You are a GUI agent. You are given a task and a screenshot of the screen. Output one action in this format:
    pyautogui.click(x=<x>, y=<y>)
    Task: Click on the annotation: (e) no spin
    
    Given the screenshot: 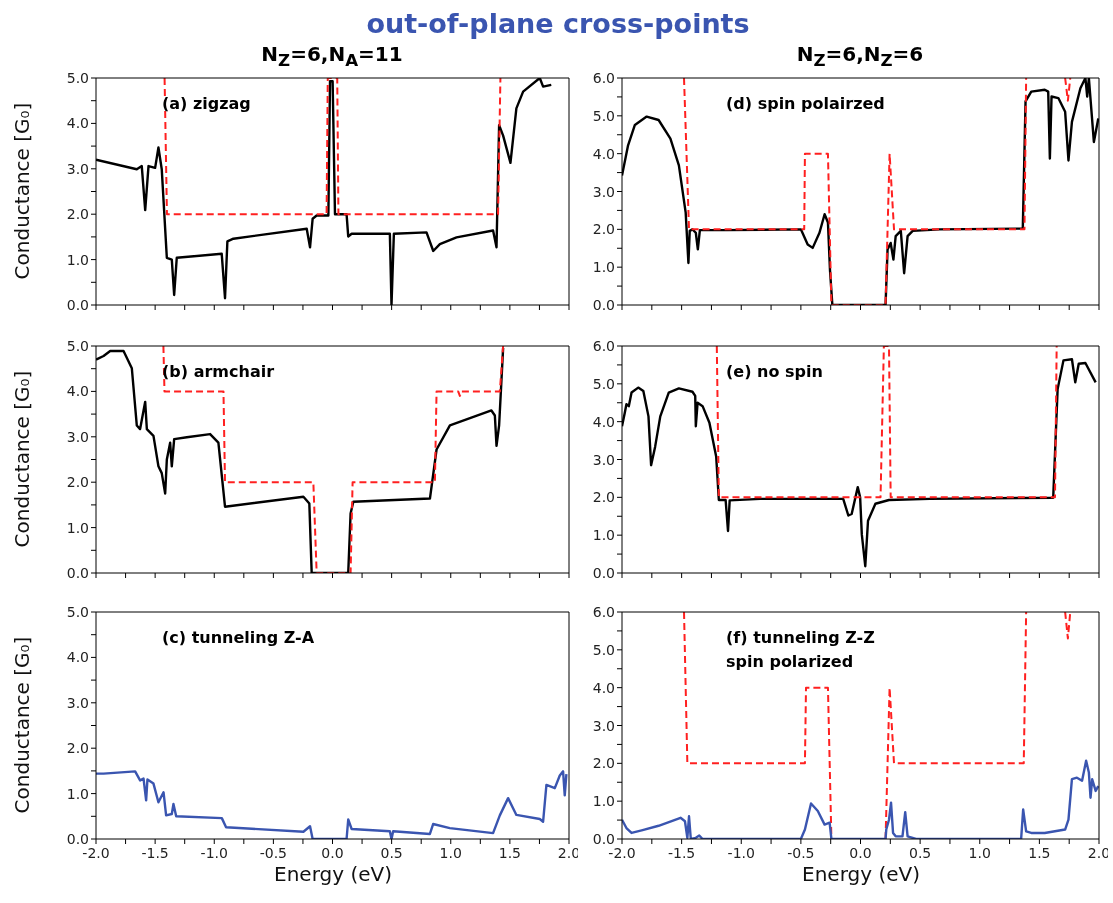 What is the action you would take?
    pyautogui.click(x=774, y=372)
    